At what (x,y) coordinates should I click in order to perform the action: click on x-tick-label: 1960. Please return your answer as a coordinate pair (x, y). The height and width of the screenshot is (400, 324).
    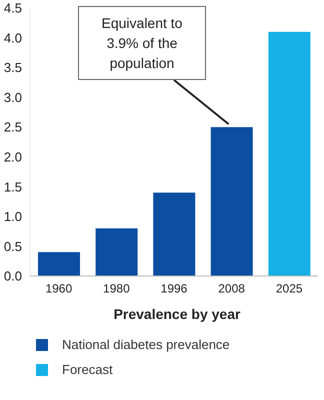
    Looking at the image, I should click on (58, 289).